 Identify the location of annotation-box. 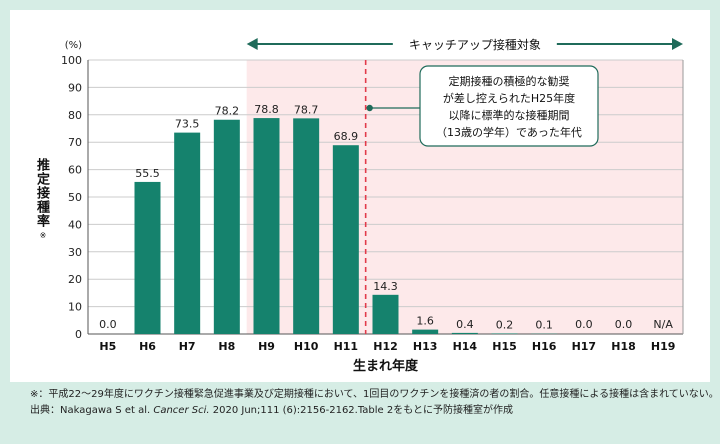
(509, 106).